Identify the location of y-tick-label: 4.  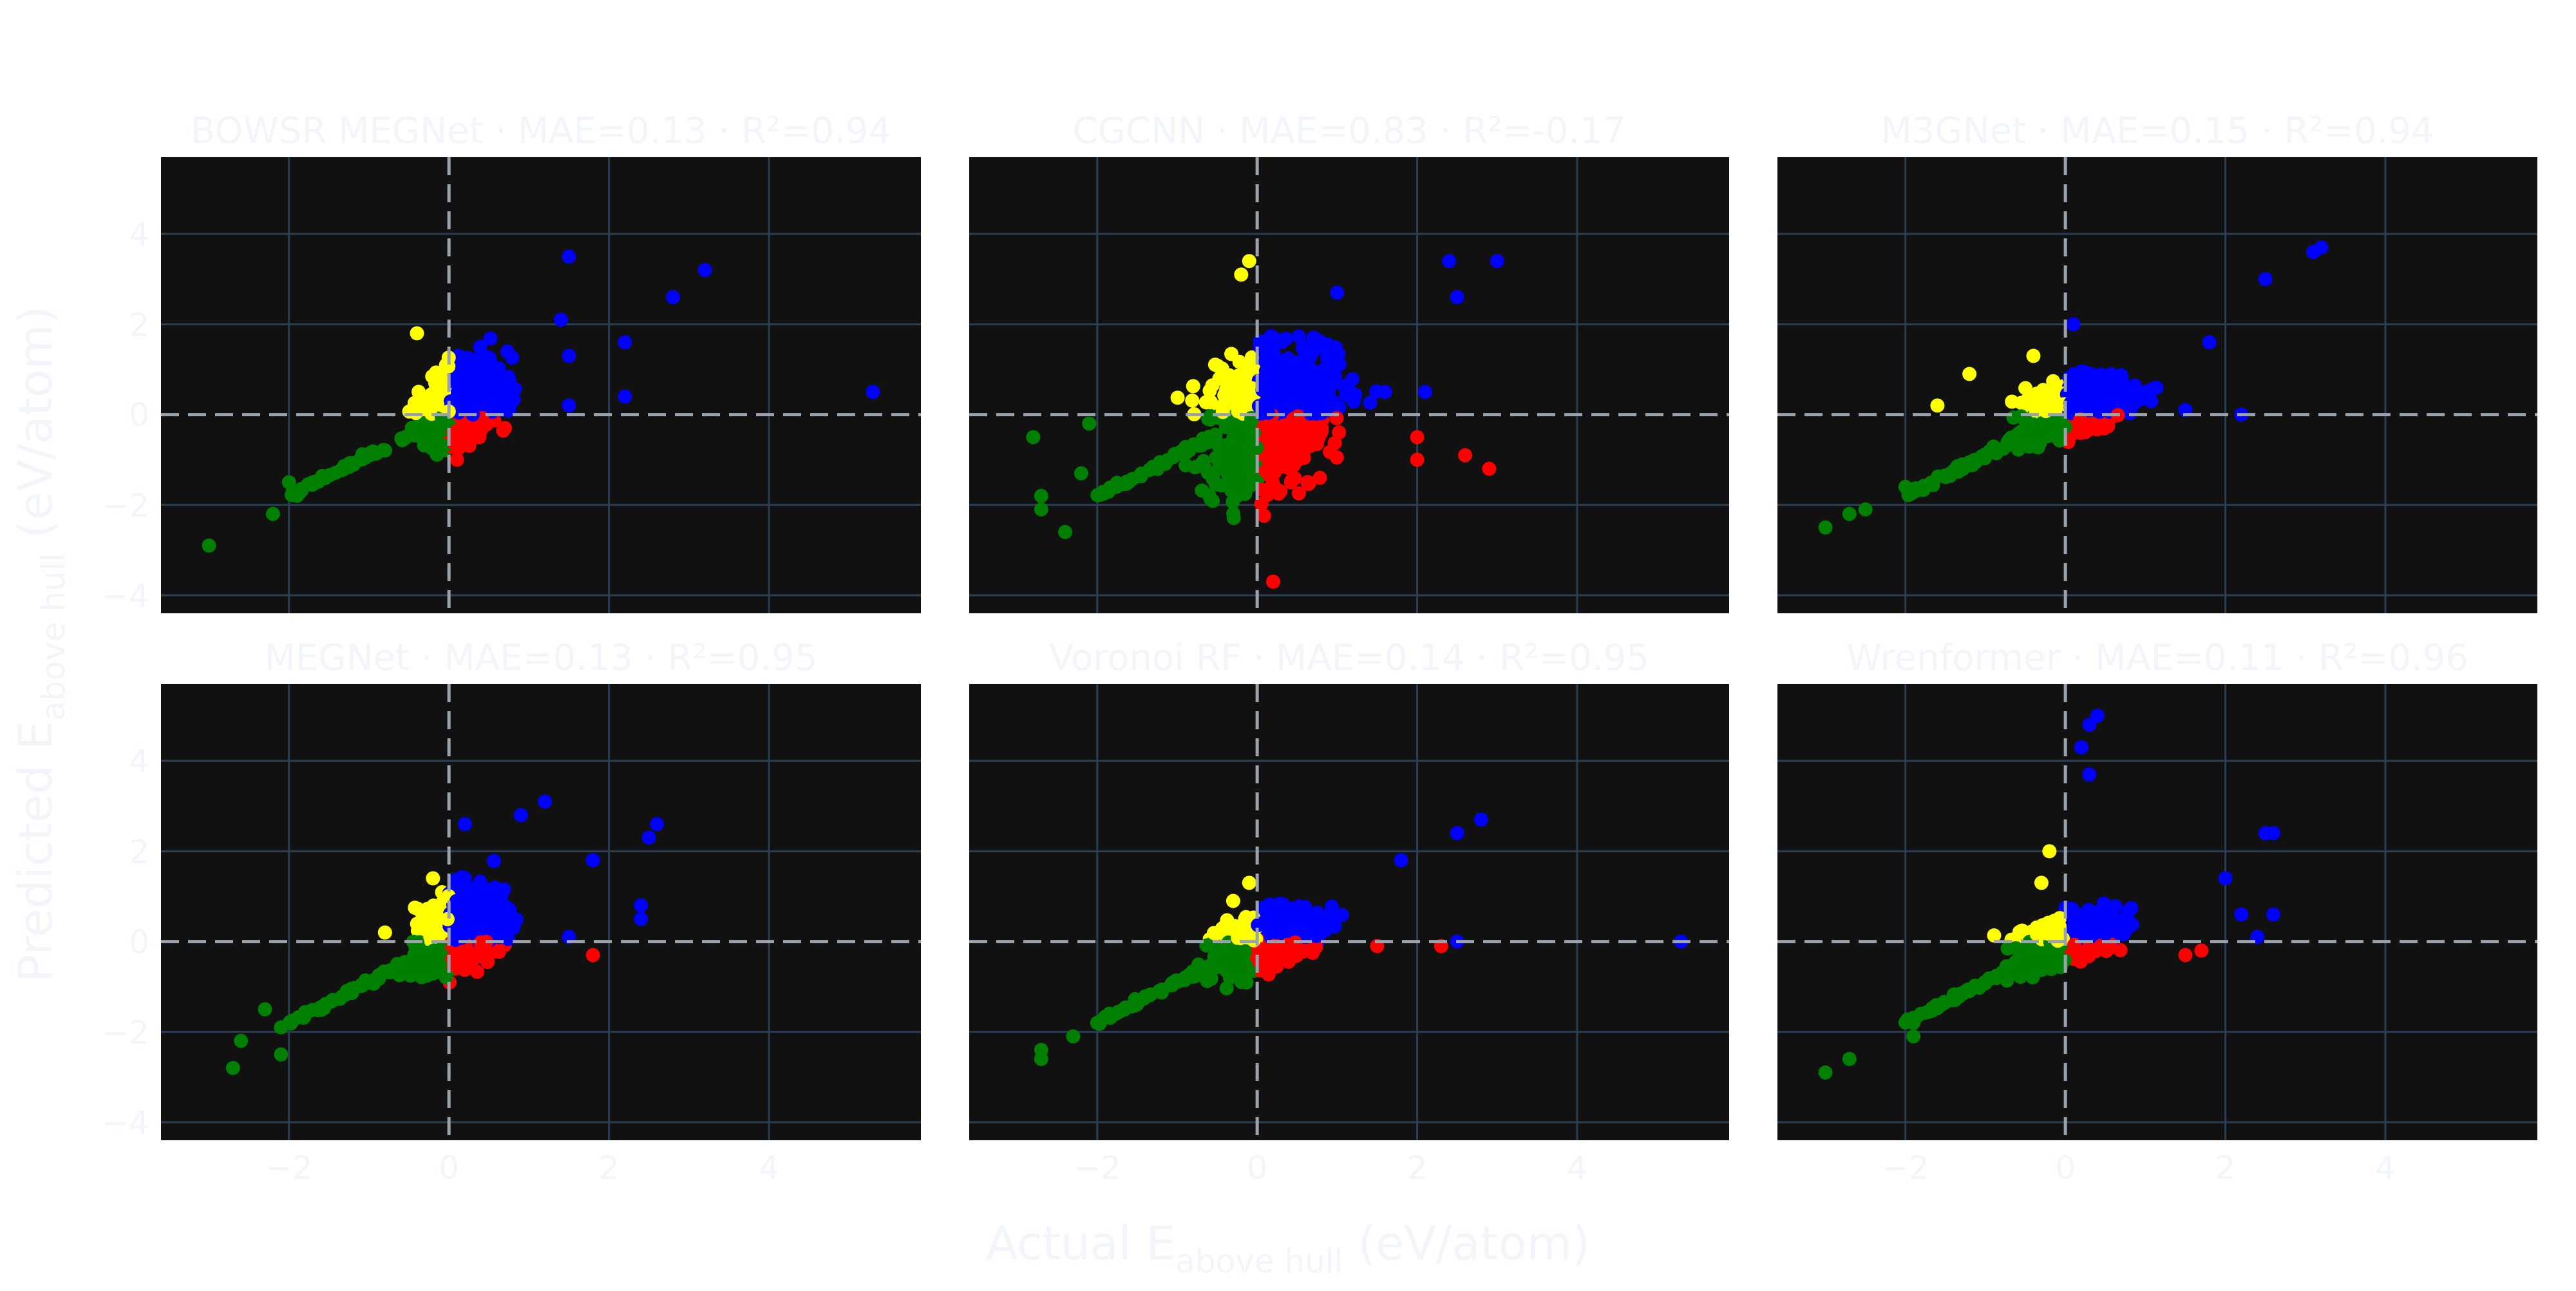
(139, 234).